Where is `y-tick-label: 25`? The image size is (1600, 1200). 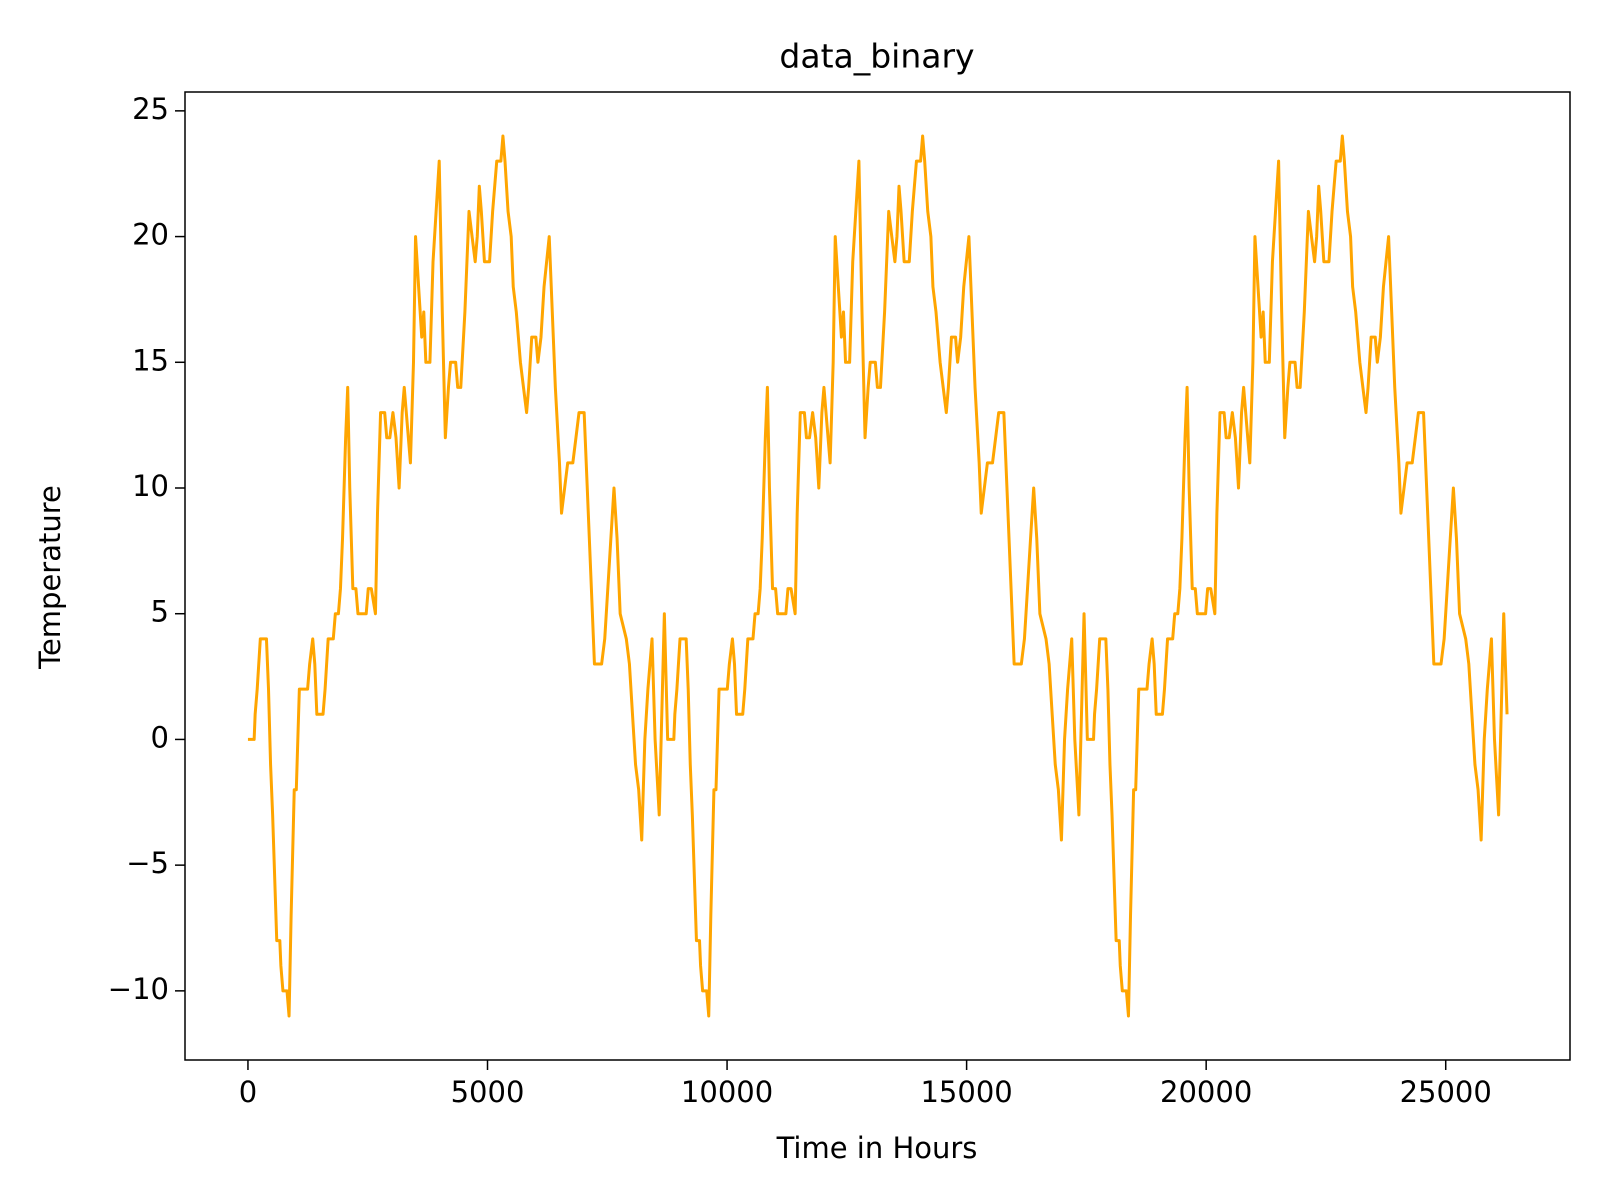
y-tick-label: 25 is located at coordinates (150, 109).